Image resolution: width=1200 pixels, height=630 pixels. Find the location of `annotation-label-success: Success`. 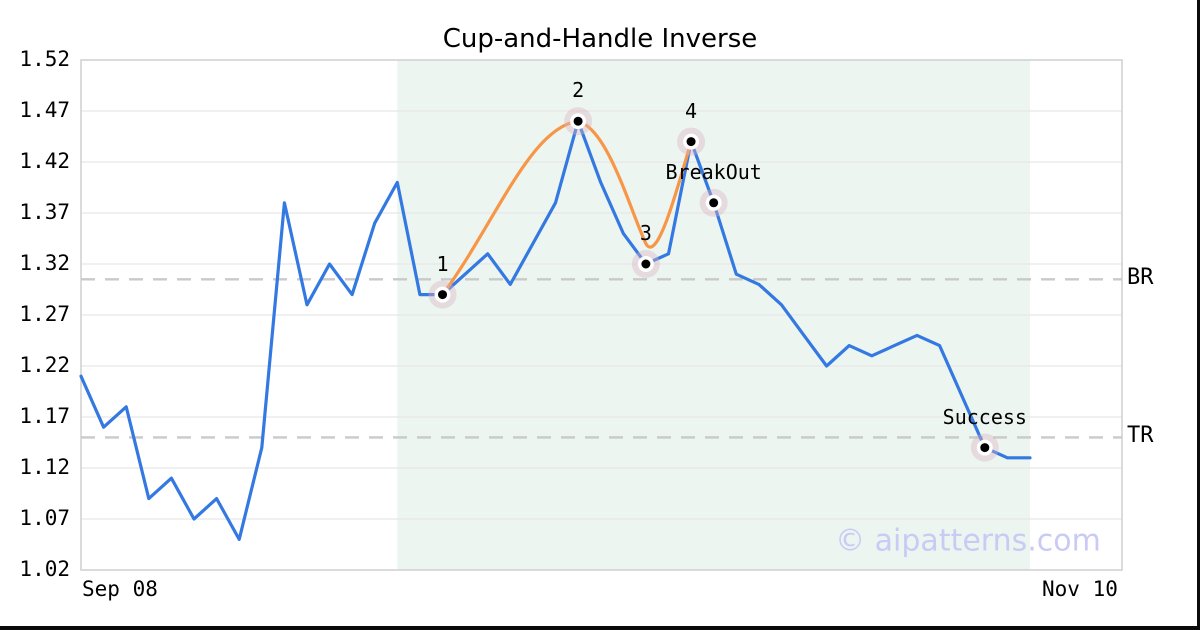

annotation-label-success: Success is located at coordinates (984, 416).